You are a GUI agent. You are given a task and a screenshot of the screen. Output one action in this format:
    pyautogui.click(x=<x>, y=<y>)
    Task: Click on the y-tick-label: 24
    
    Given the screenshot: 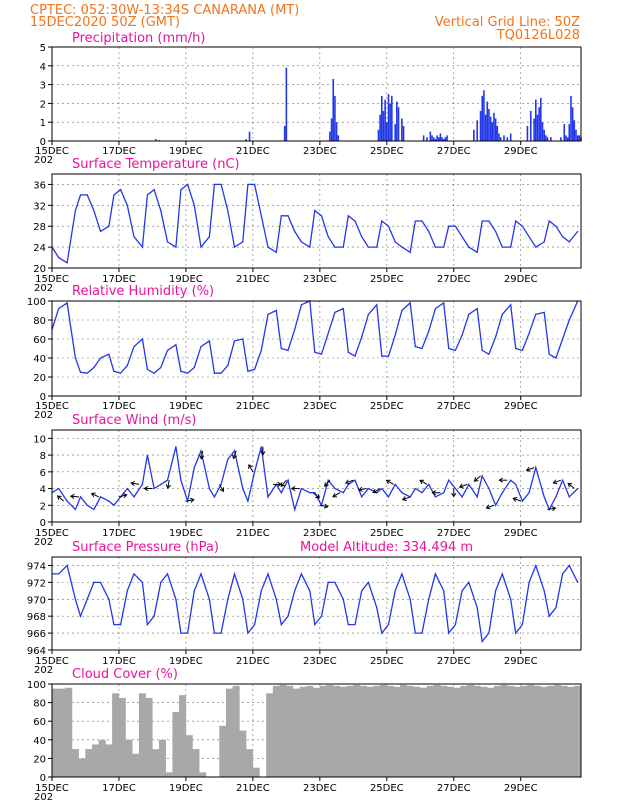 What is the action you would take?
    pyautogui.click(x=39, y=248)
    